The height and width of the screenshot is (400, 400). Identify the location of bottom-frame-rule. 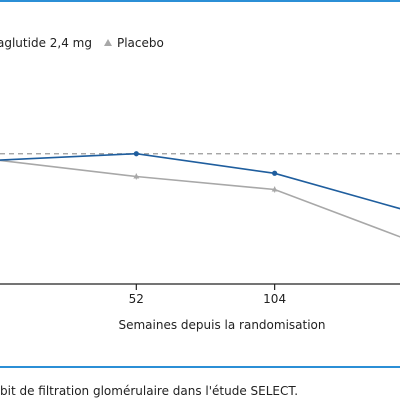
(200, 367).